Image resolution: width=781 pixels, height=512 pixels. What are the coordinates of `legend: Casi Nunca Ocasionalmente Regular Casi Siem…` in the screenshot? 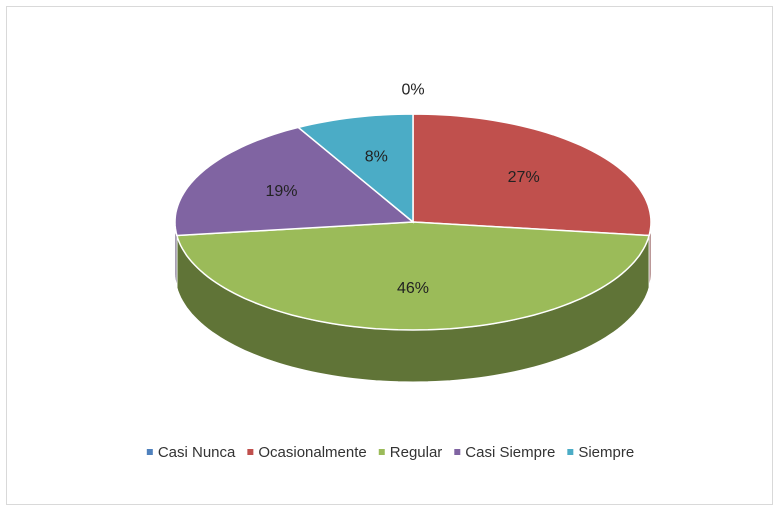 It's located at (390, 452).